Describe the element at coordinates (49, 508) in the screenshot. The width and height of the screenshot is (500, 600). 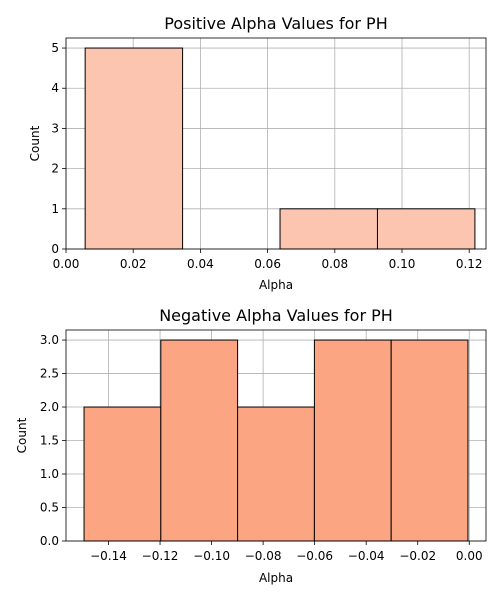
I see `y-tick-label: 0.5` at that location.